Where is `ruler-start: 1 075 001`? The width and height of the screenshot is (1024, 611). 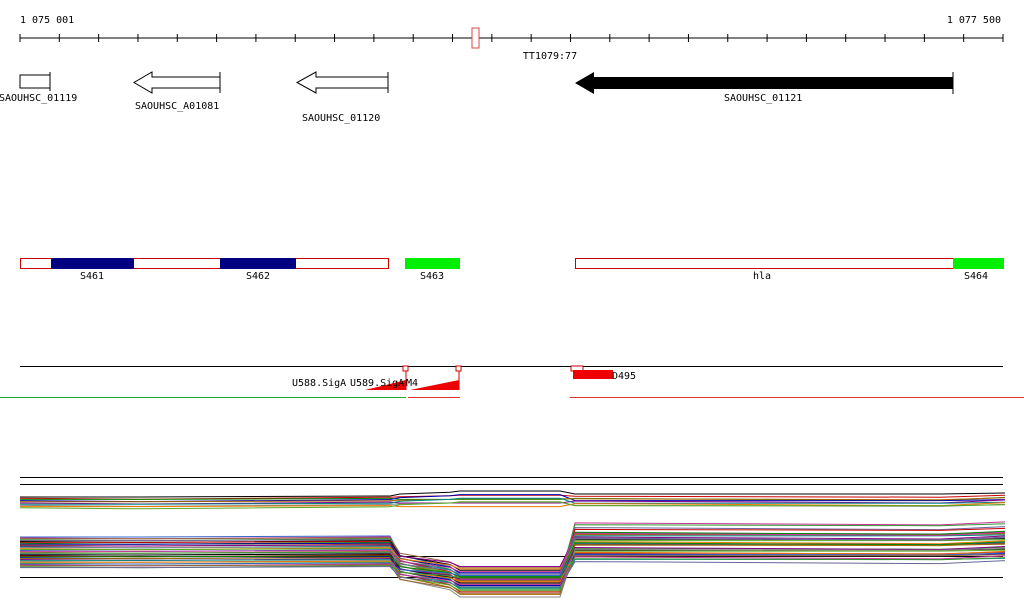
ruler-start: 1 075 001 is located at coordinates (47, 20).